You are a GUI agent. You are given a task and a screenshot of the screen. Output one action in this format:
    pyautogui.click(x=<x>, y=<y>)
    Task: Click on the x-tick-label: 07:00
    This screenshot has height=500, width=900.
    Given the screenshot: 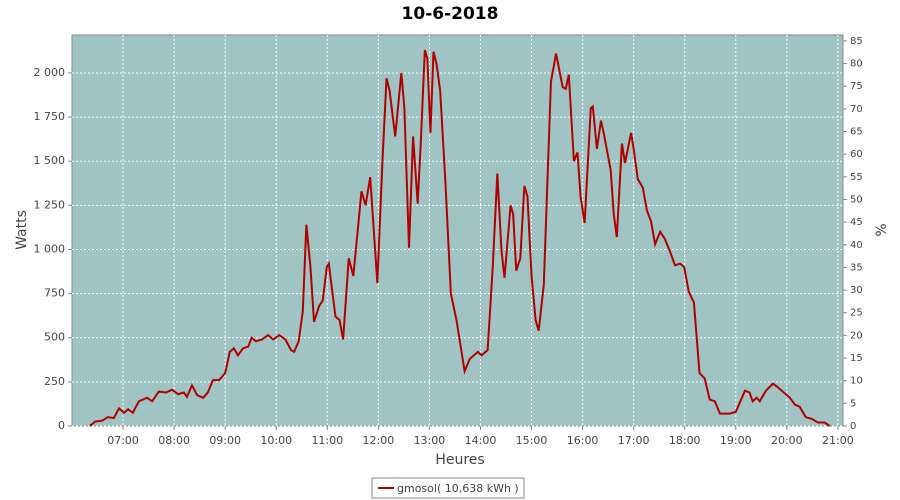 What is the action you would take?
    pyautogui.click(x=123, y=440)
    